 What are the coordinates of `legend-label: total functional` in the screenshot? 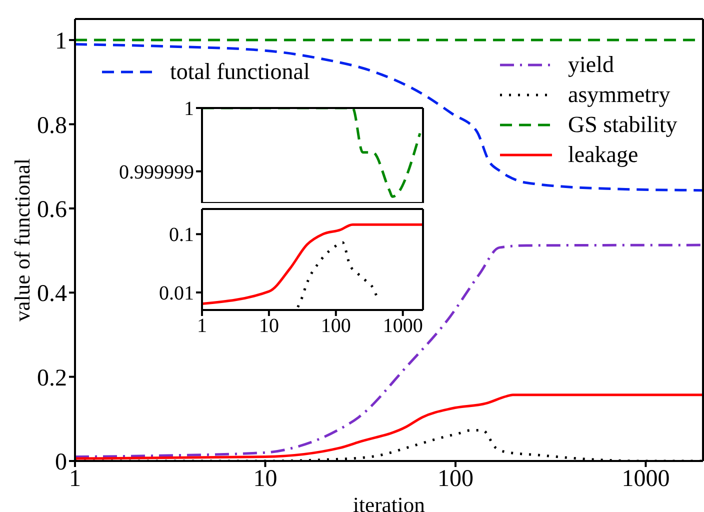 It's located at (240, 72).